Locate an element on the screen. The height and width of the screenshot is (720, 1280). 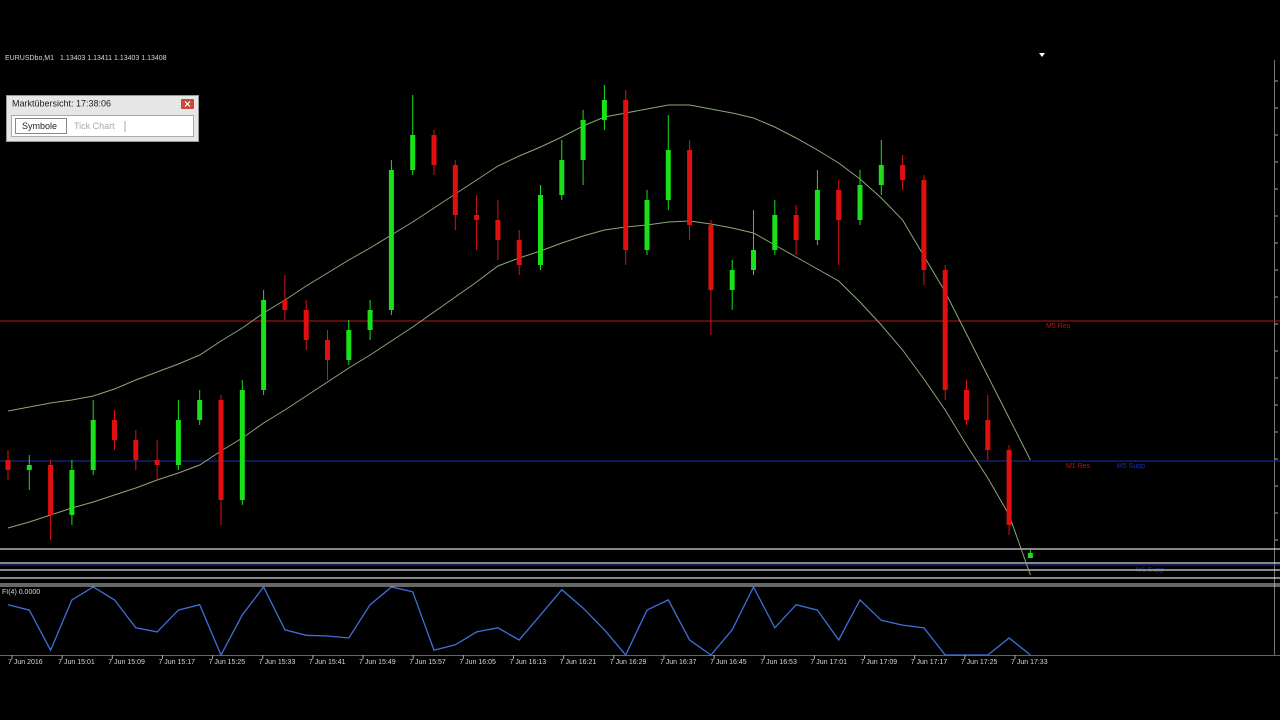
x-tick-label: 7 Jun 16:13 is located at coordinates (528, 662).